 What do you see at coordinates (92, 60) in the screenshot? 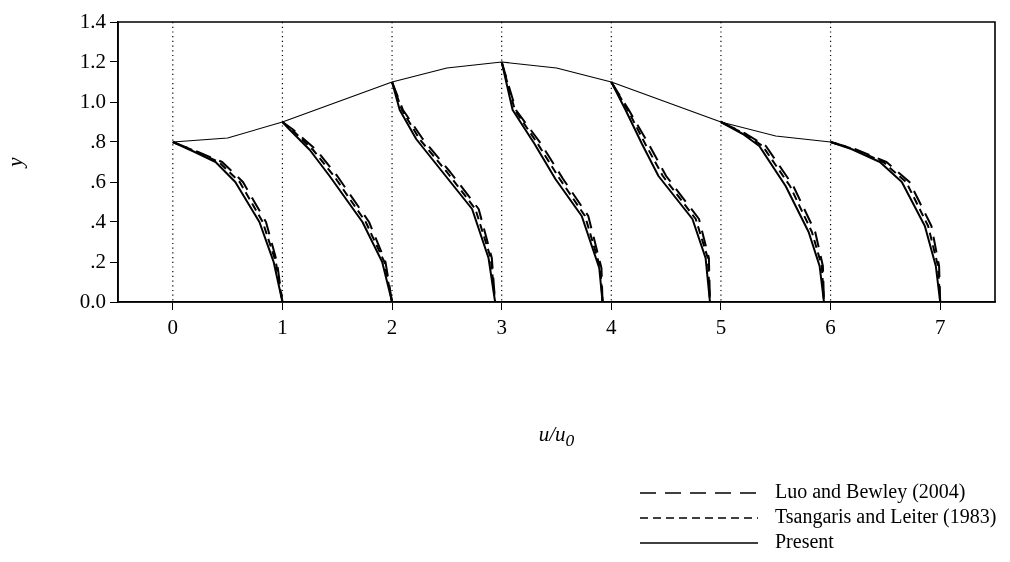
I see `y-tick-label: 1.2` at bounding box center [92, 60].